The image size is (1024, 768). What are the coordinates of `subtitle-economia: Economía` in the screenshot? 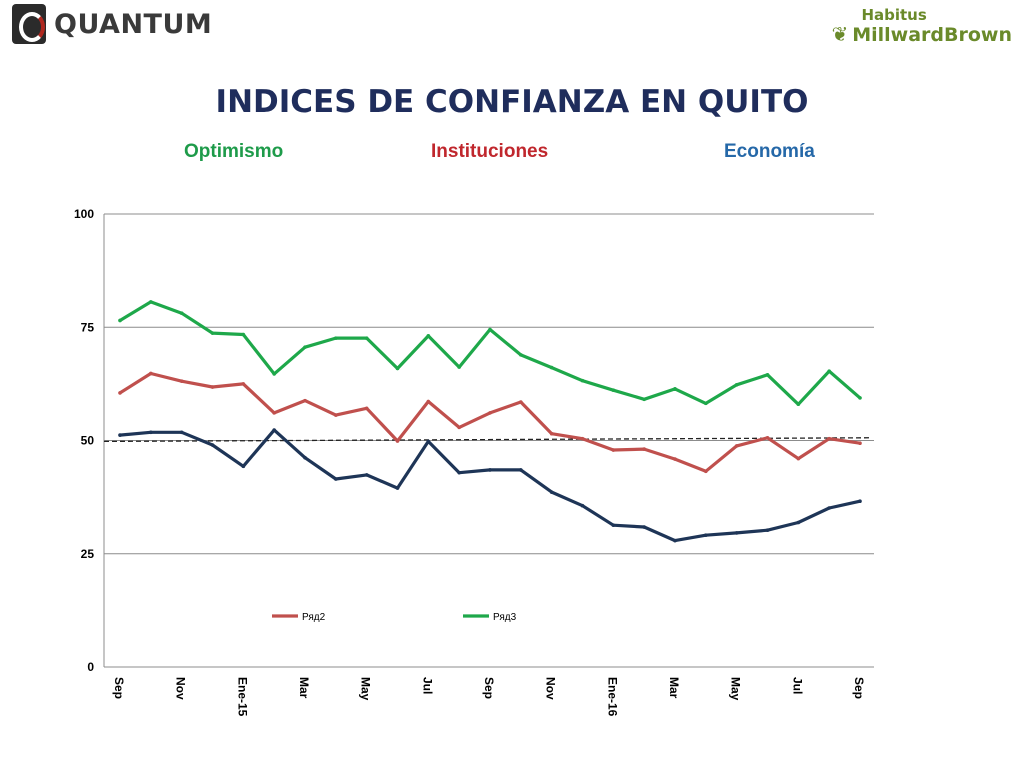 It's located at (769, 151).